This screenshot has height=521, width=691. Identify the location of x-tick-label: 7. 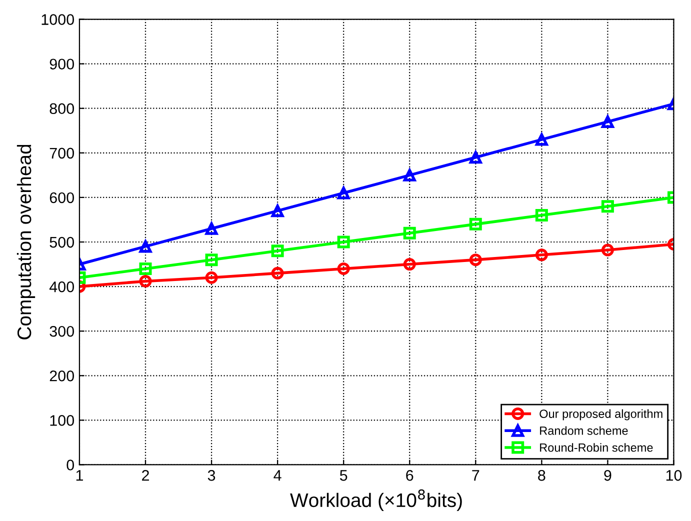
(476, 475).